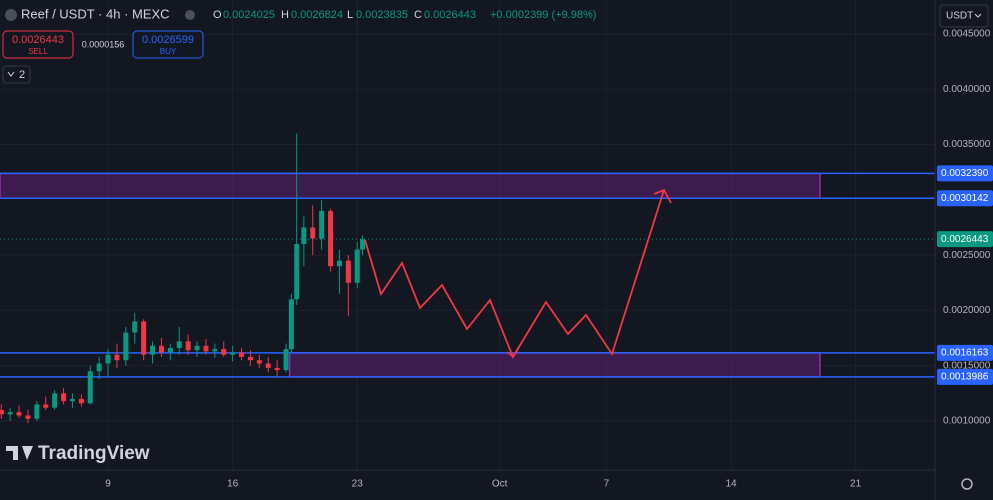 The width and height of the screenshot is (993, 500). What do you see at coordinates (11, 15) in the screenshot?
I see `symbol-icon` at bounding box center [11, 15].